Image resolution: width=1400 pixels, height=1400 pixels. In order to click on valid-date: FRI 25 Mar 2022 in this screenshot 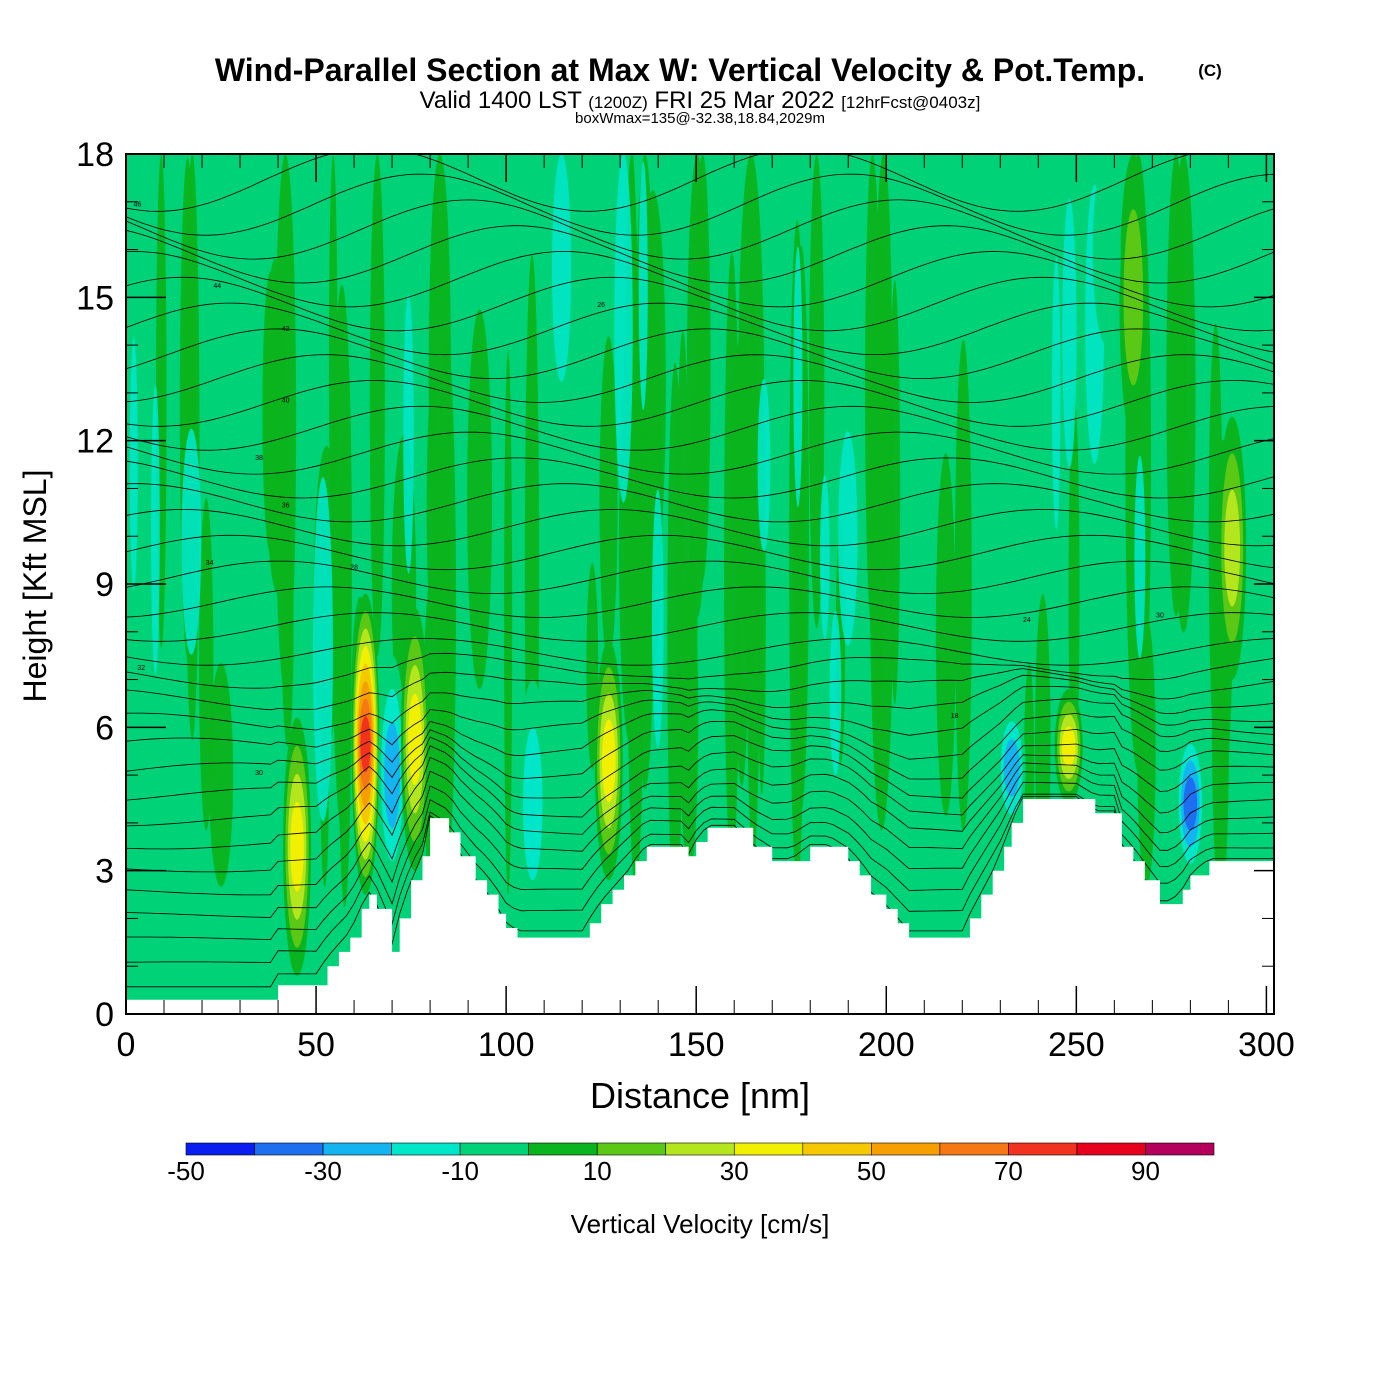, I will do `click(744, 100)`.